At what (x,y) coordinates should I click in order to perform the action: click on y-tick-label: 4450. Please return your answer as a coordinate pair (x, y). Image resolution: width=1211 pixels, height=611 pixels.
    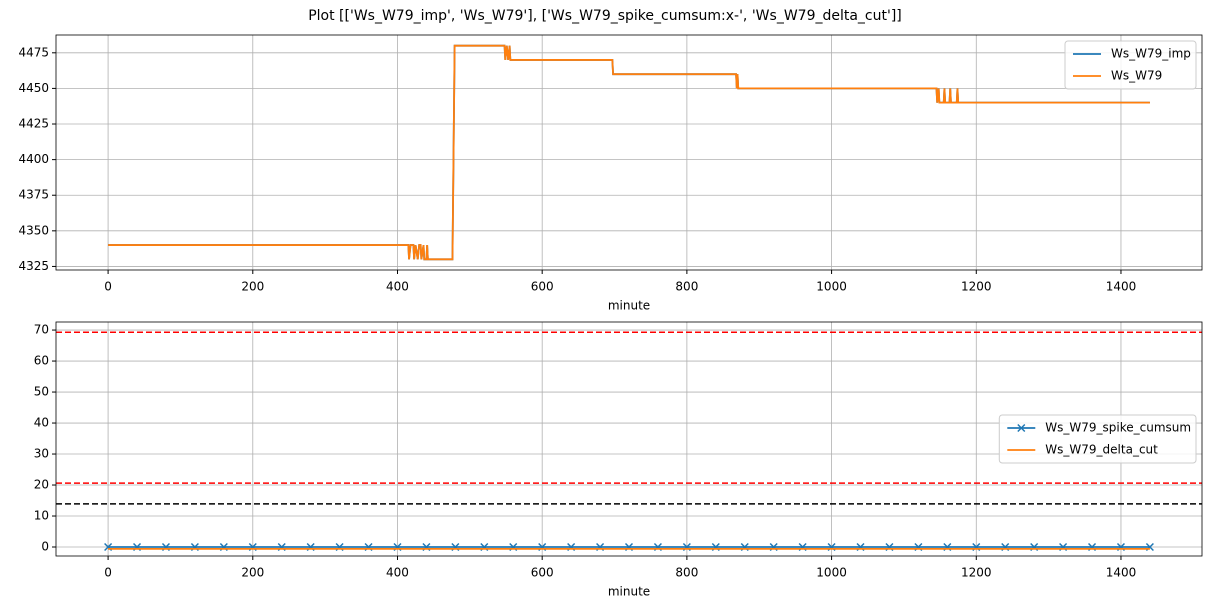
    Looking at the image, I should click on (33, 88).